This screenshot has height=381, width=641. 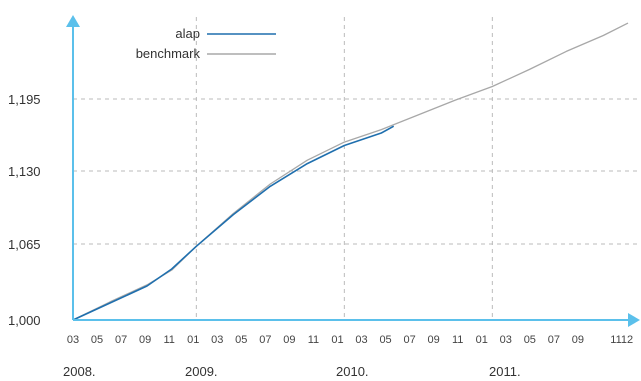 I want to click on y-axis-arrow, so click(x=73, y=21).